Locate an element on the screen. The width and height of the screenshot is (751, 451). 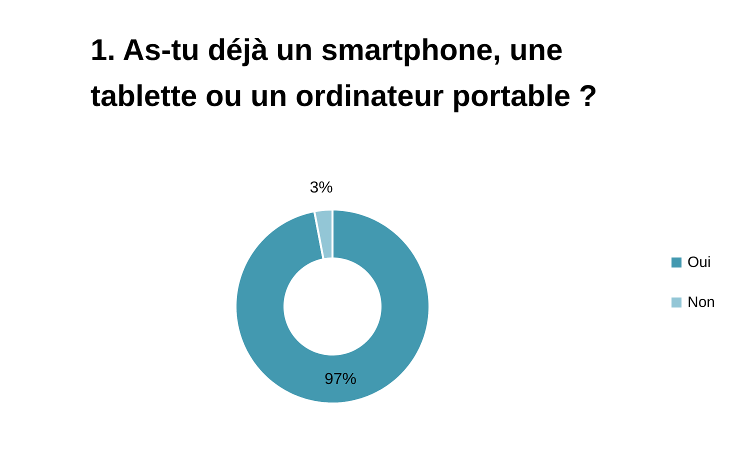
legend-label: Oui is located at coordinates (699, 262).